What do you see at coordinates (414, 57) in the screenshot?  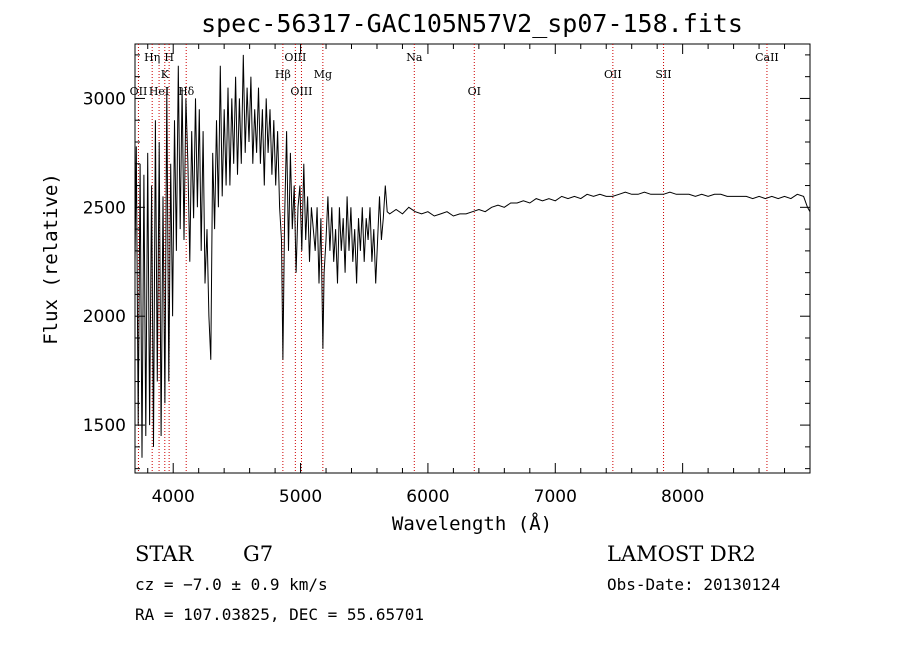 I see `line-marker-label: Na` at bounding box center [414, 57].